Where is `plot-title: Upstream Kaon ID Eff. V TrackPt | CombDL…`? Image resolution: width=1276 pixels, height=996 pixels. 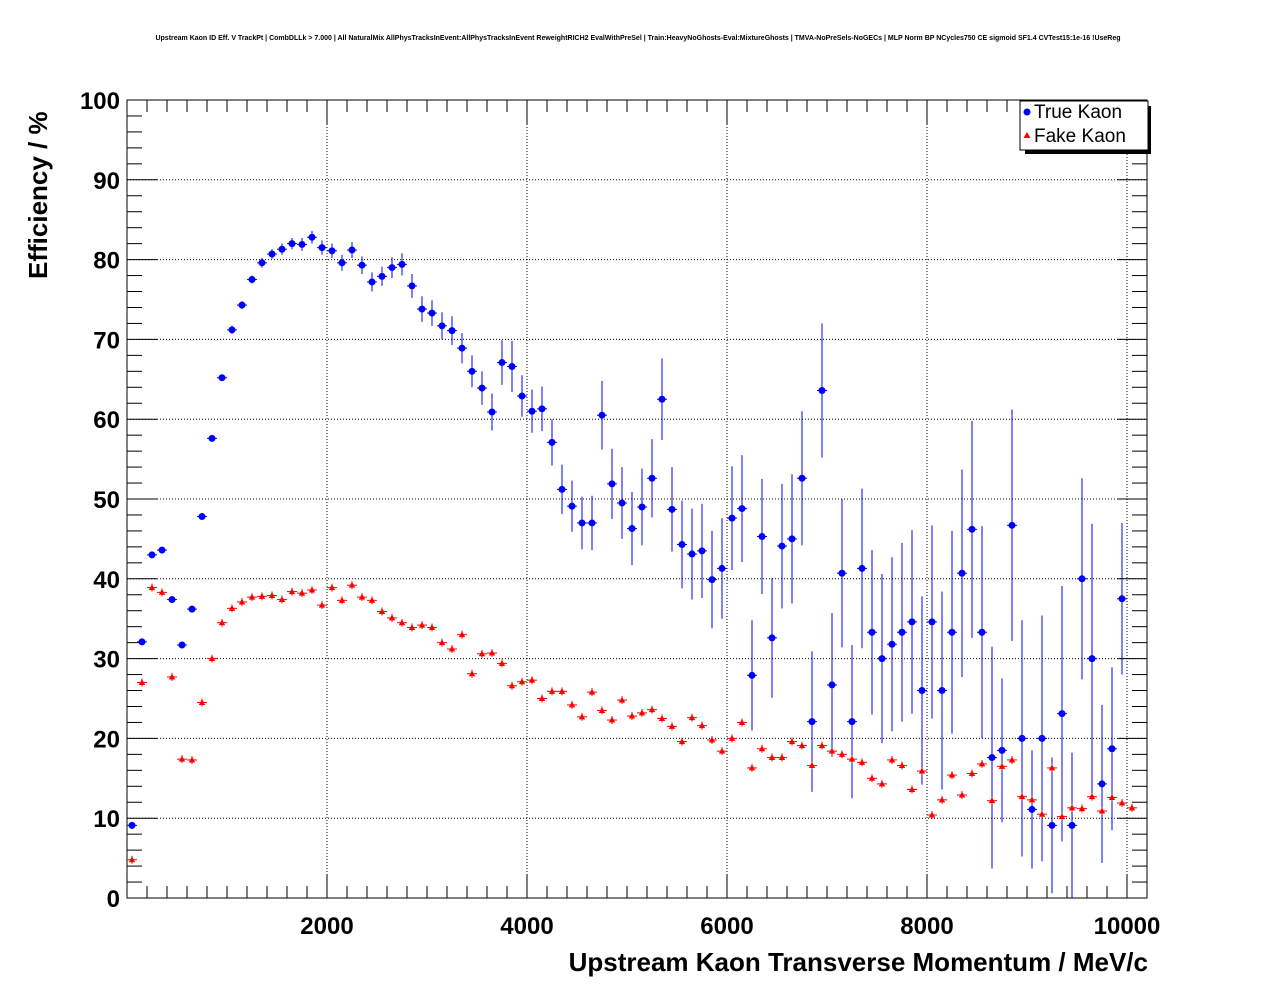
plot-title: Upstream Kaon ID Eff. V TrackPt | CombDL… is located at coordinates (638, 38).